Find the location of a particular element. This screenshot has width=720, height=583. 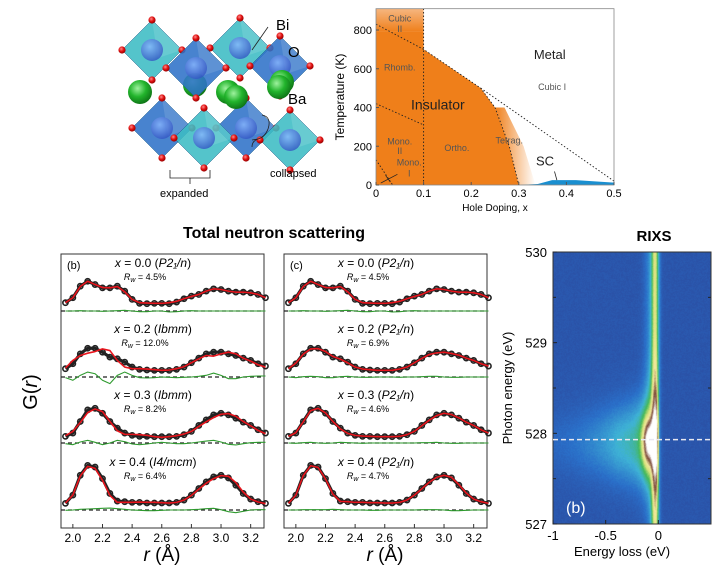

phase-ylabel: Temperature (K) is located at coordinates (340, 97).